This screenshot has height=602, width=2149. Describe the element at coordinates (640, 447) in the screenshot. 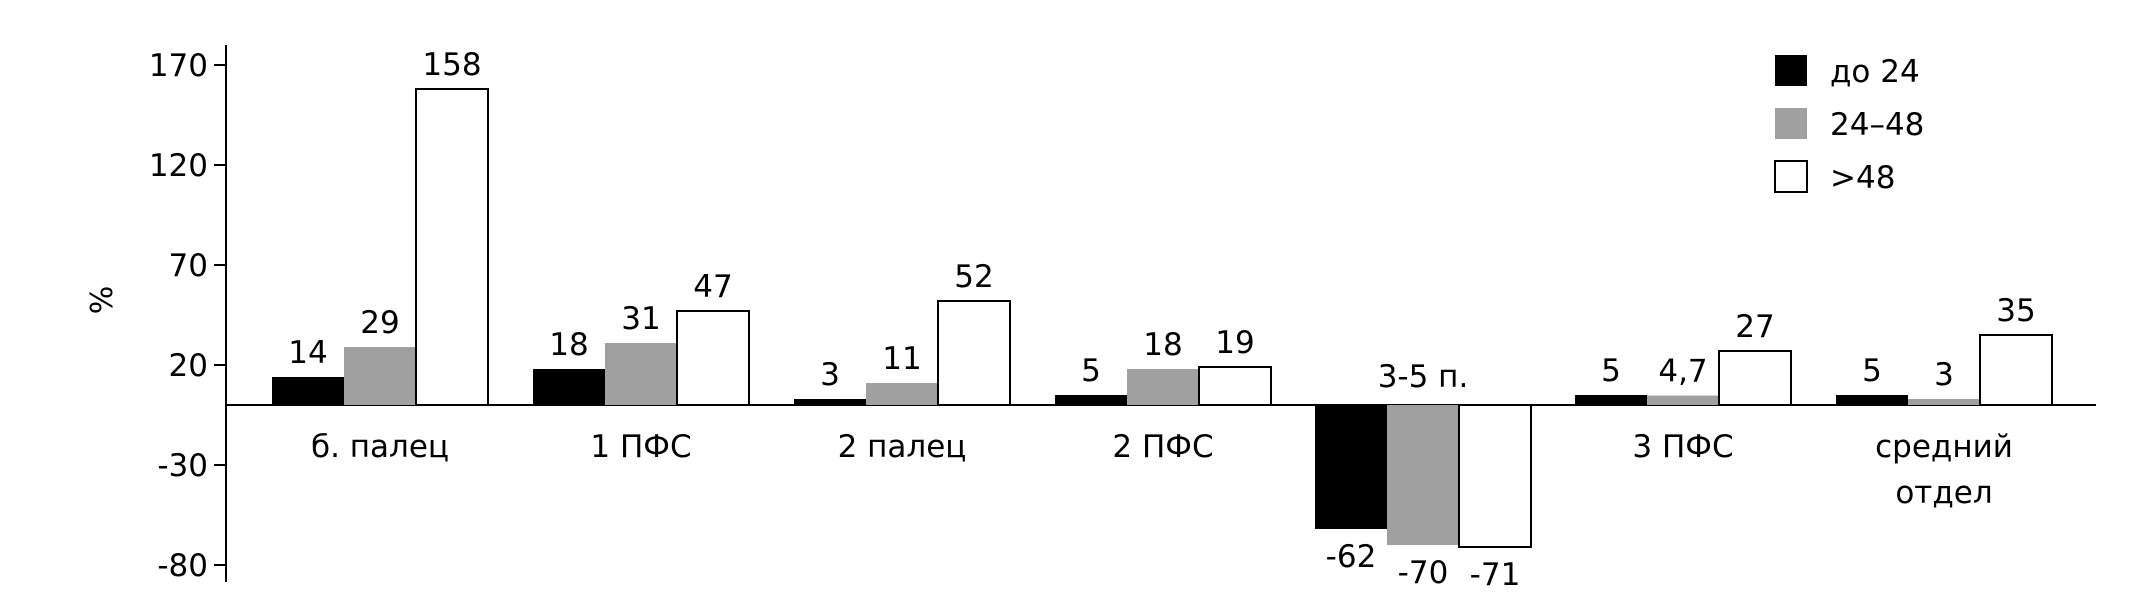

I see `category-label: 1 ПФС` at that location.